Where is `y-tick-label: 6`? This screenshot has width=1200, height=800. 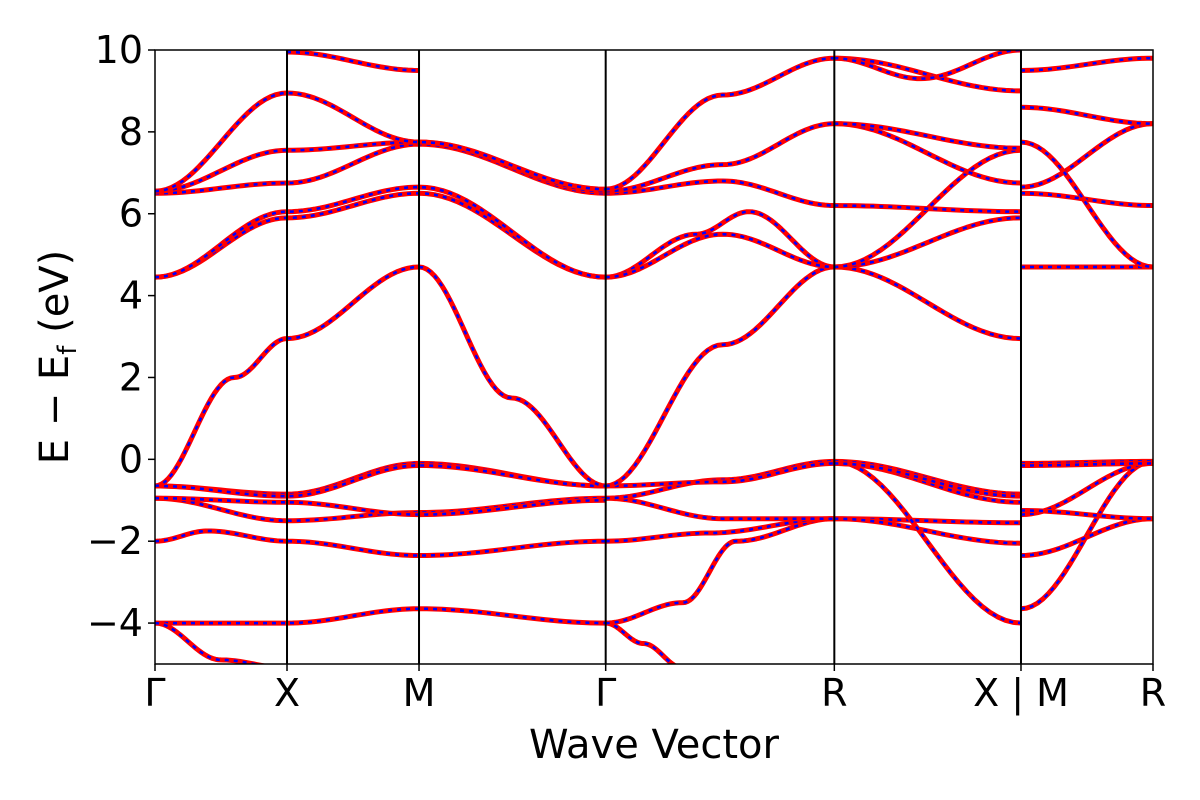
y-tick-label: 6 is located at coordinates (131, 214).